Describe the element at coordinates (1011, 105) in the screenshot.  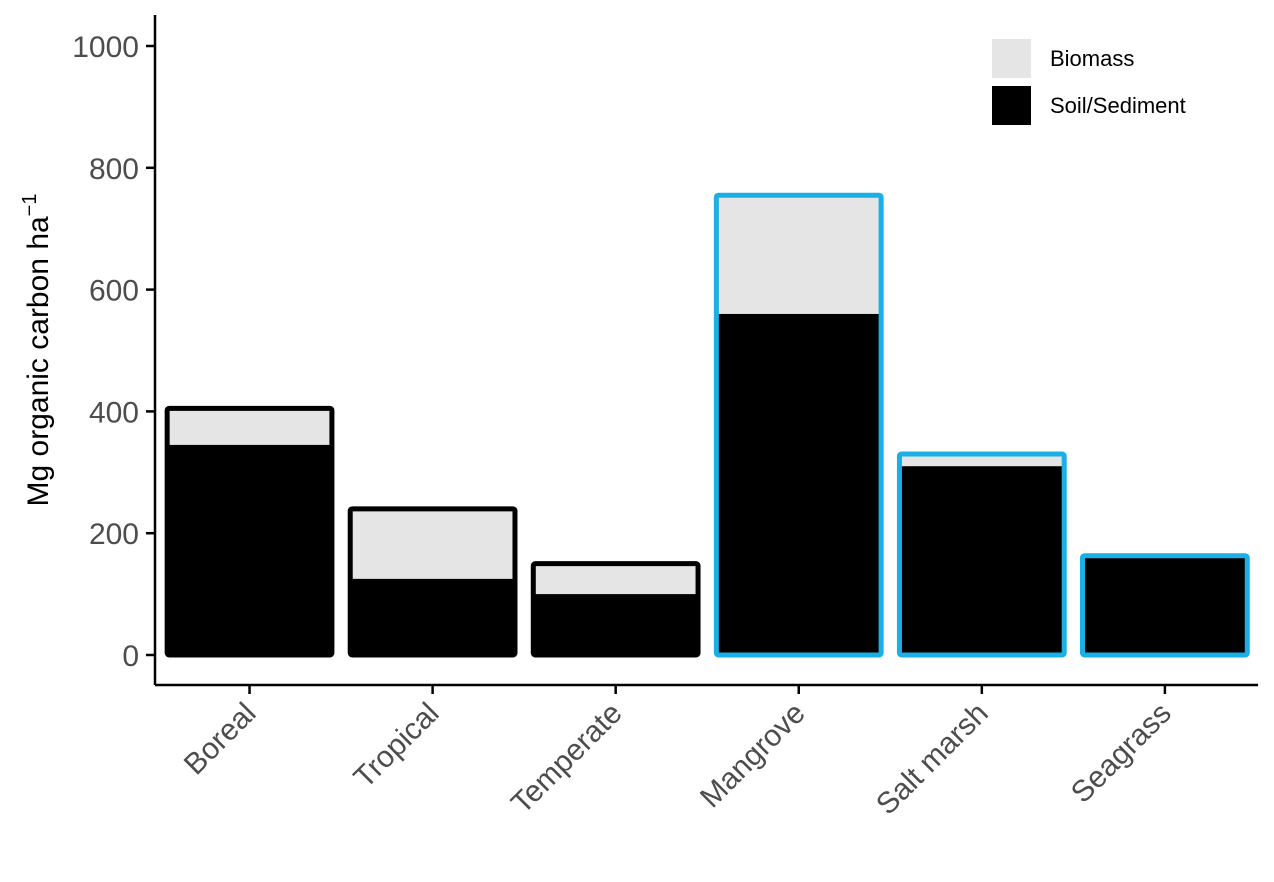
I see `legend-swatch-soil-sediment` at that location.